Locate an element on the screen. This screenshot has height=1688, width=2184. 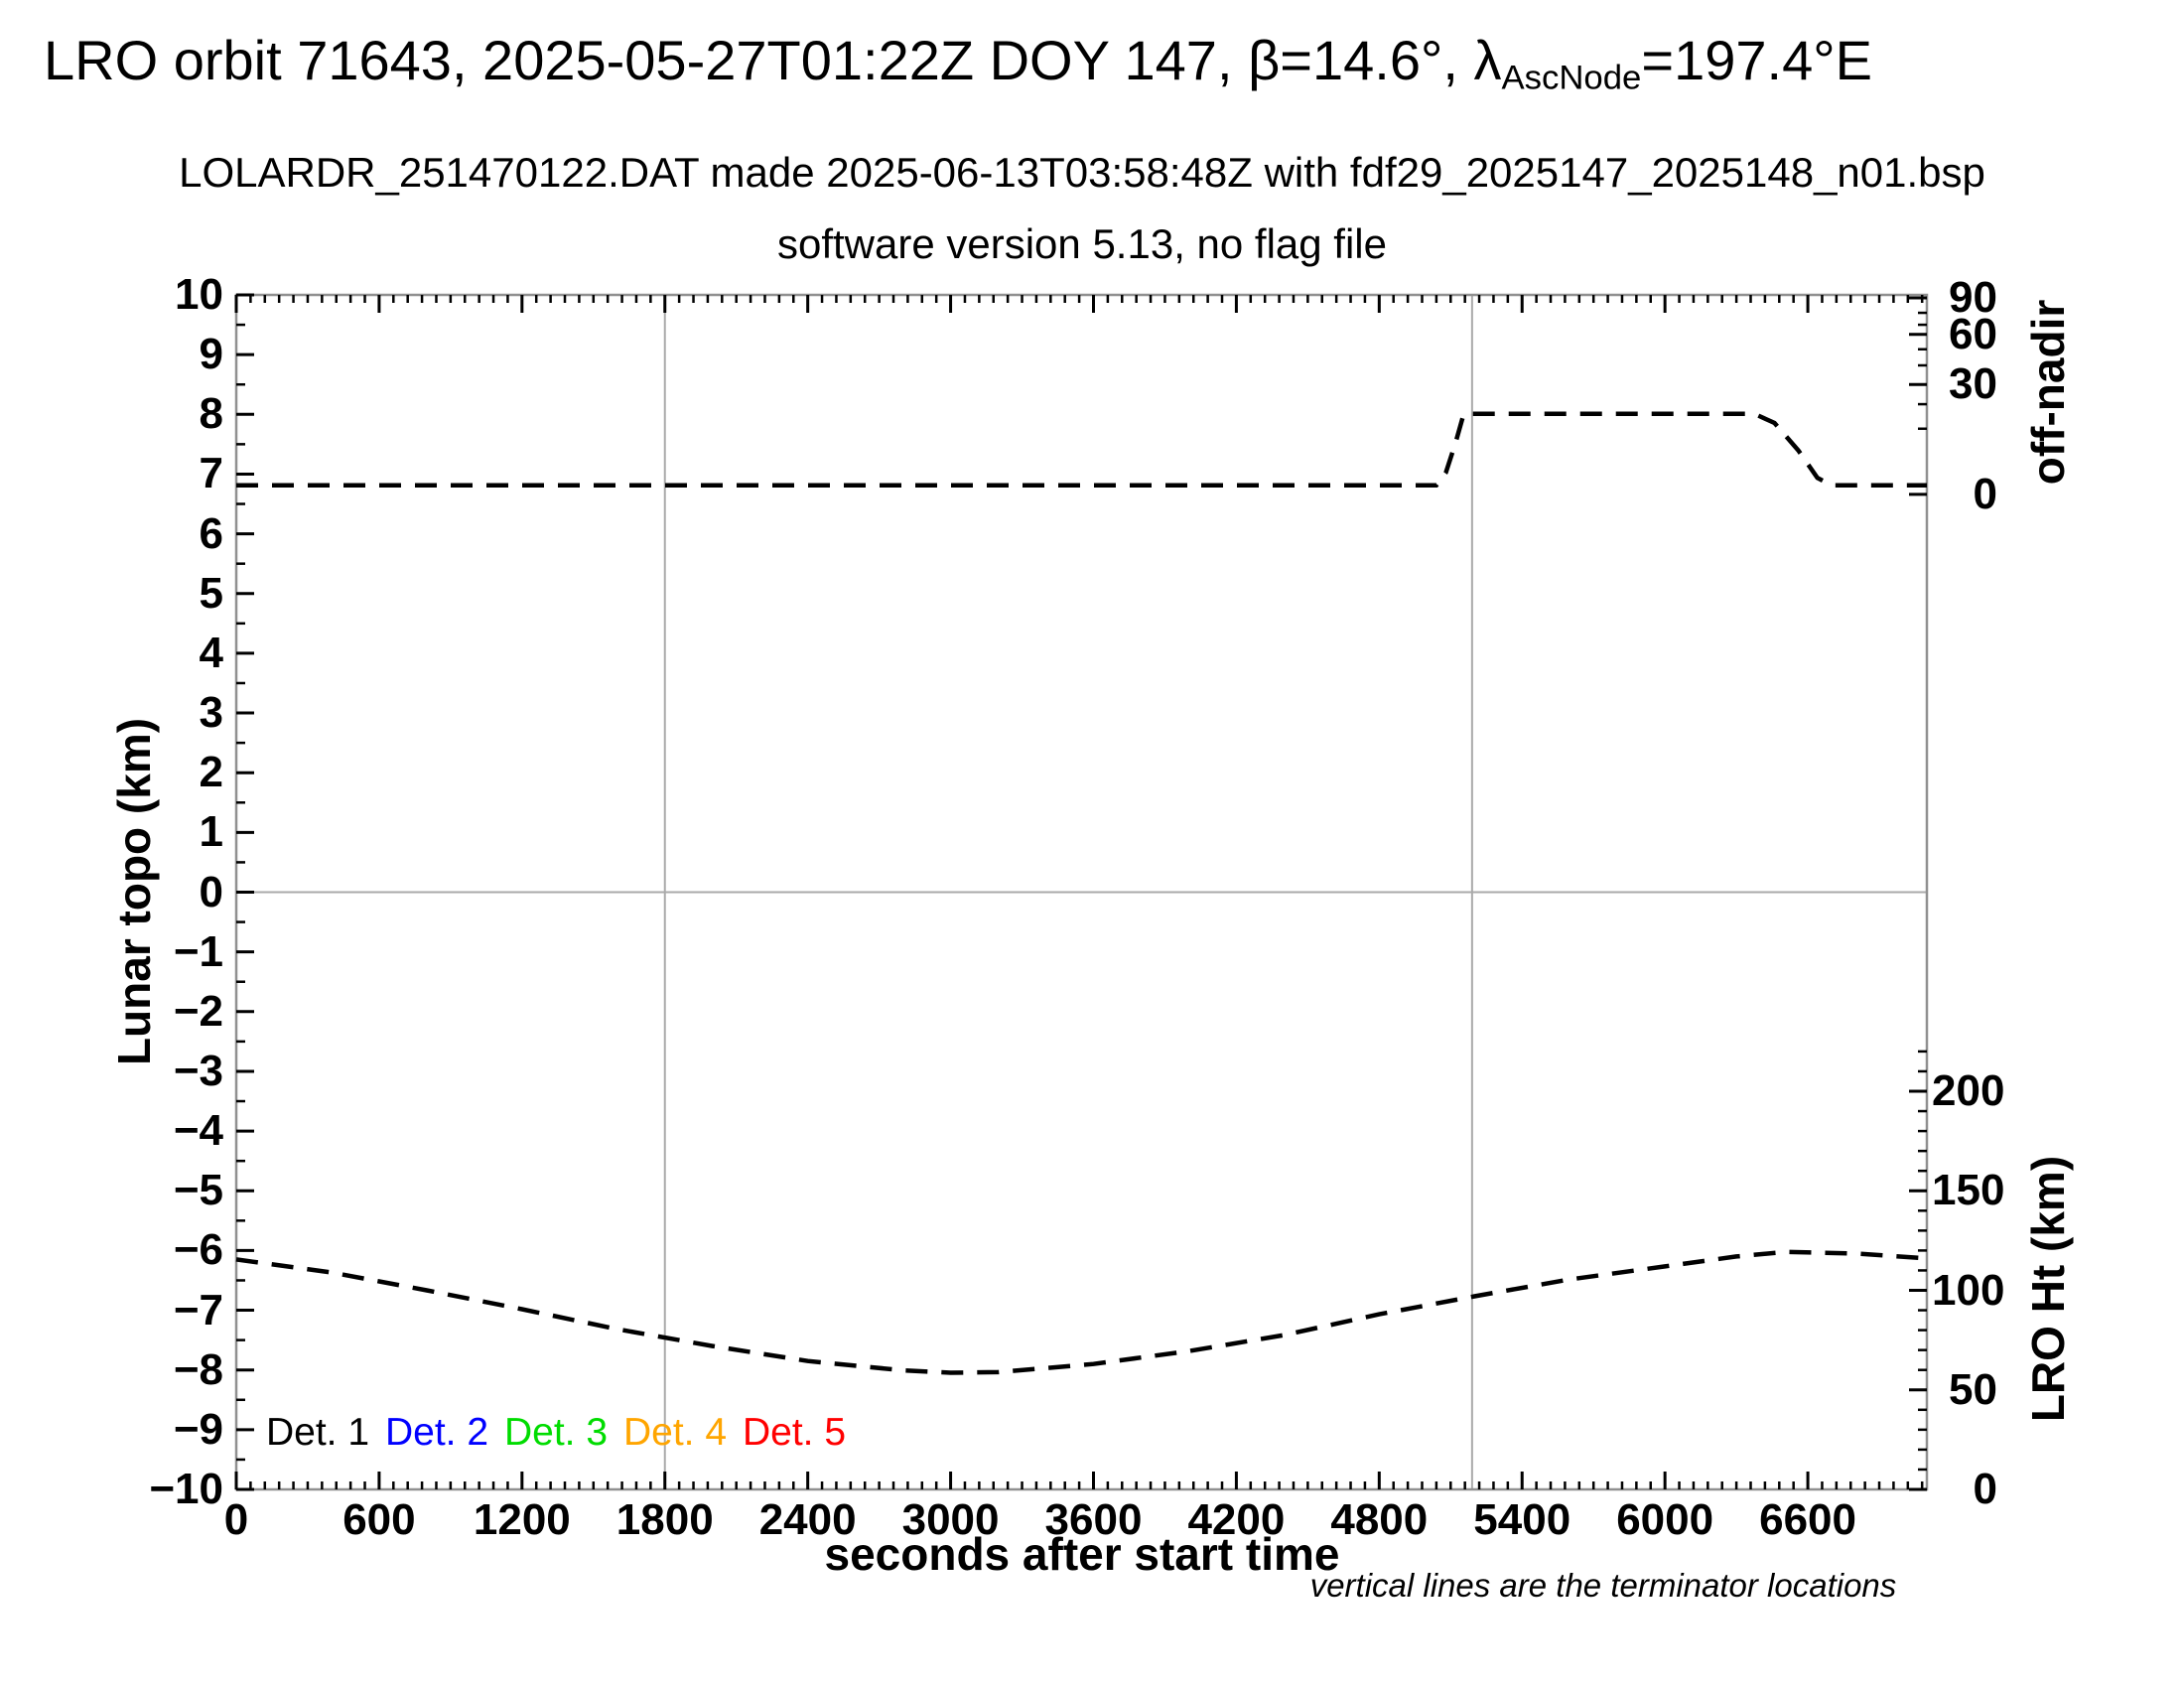
y-left-tick-label--9: −9 is located at coordinates (198, 1429).